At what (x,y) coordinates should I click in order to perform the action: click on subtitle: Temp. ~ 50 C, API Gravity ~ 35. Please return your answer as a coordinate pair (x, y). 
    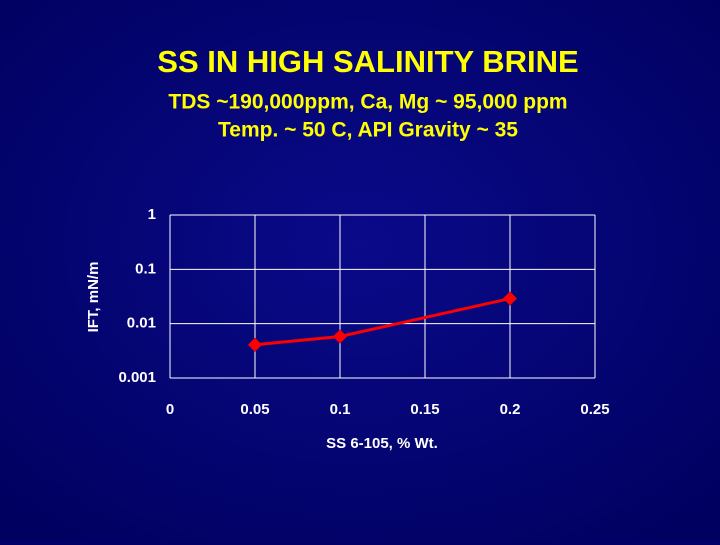
    Looking at the image, I should click on (368, 130).